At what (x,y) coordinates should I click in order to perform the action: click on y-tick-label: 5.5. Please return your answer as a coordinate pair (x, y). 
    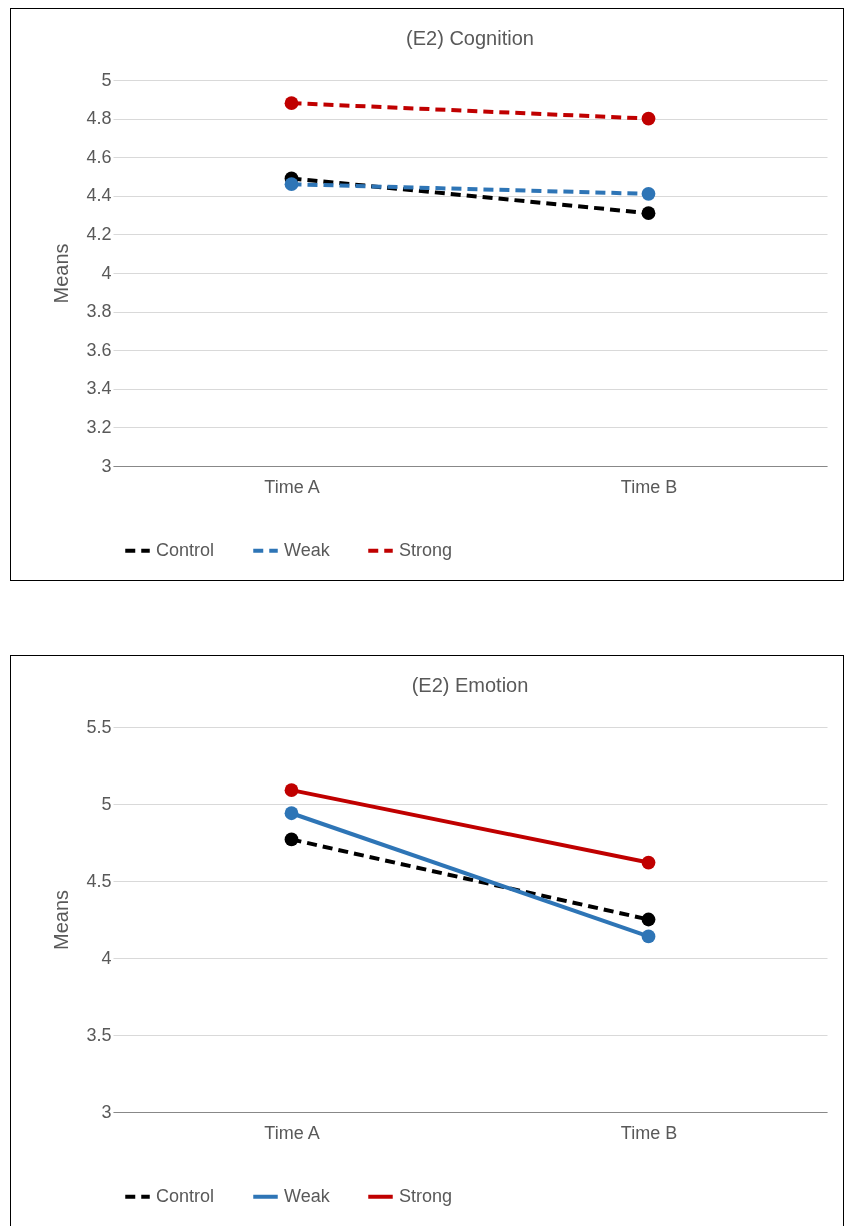
    Looking at the image, I should click on (99, 726).